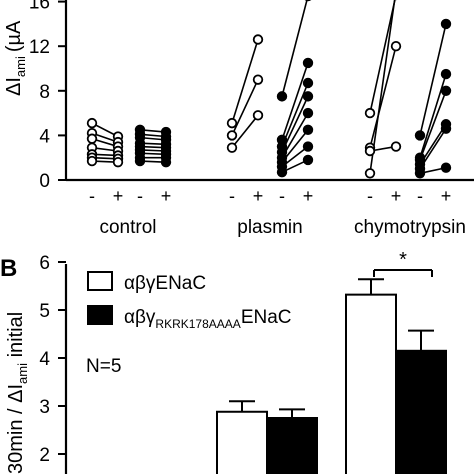 The image size is (474, 474). What do you see at coordinates (410, 227) in the screenshot?
I see `group-label-chymotrypsin: chymotrypsin` at bounding box center [410, 227].